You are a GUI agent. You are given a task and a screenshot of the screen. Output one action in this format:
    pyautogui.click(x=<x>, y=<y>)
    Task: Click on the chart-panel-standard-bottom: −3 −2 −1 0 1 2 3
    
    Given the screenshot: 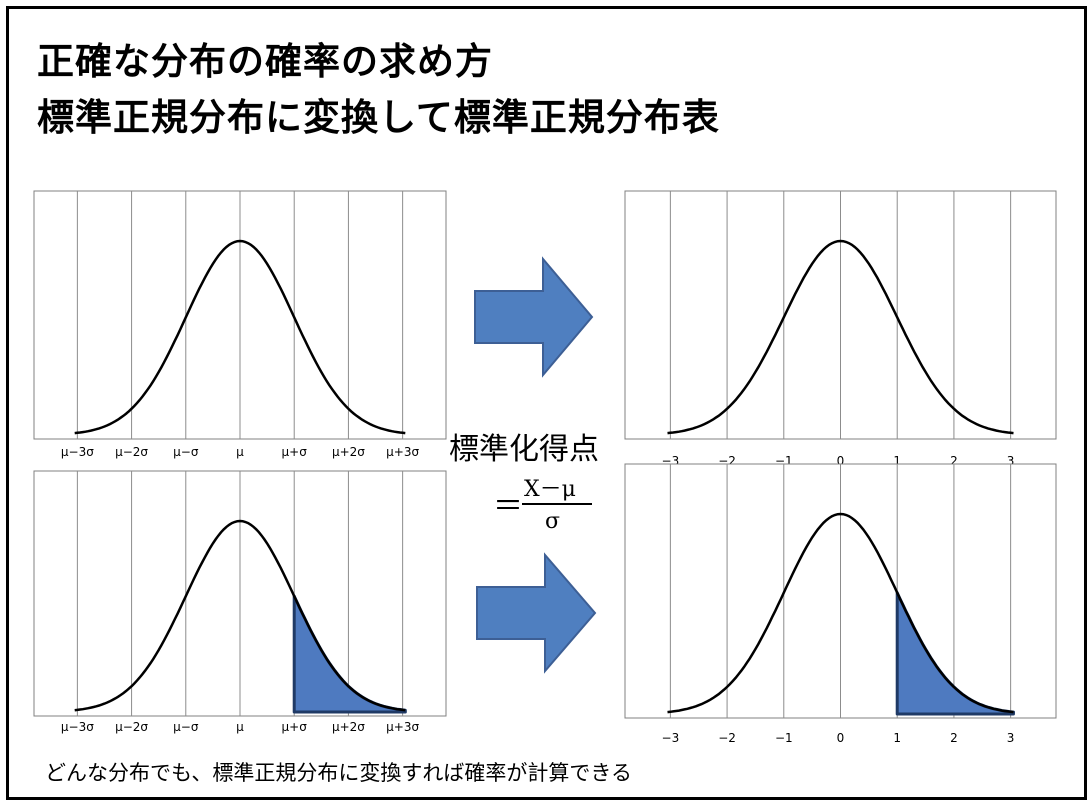 What is the action you would take?
    pyautogui.click(x=840, y=604)
    